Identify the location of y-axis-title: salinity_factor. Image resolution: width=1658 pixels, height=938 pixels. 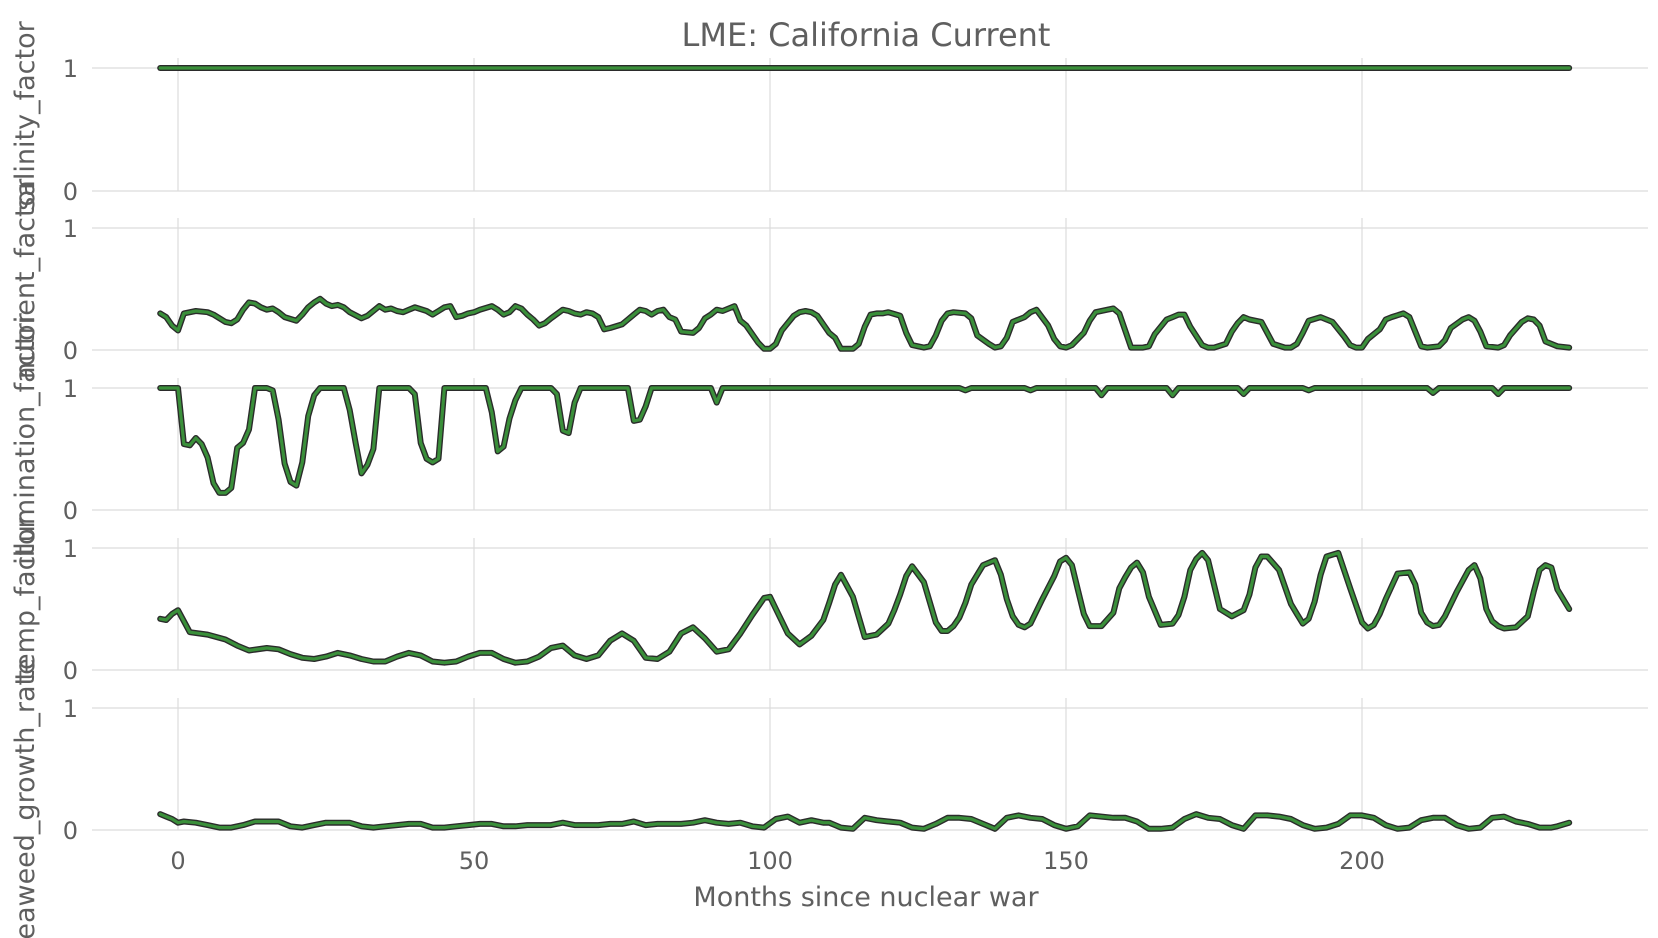
(25, 115).